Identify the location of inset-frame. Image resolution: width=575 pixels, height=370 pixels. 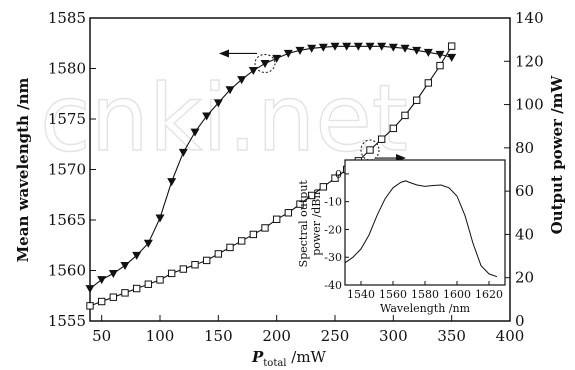
(425, 222).